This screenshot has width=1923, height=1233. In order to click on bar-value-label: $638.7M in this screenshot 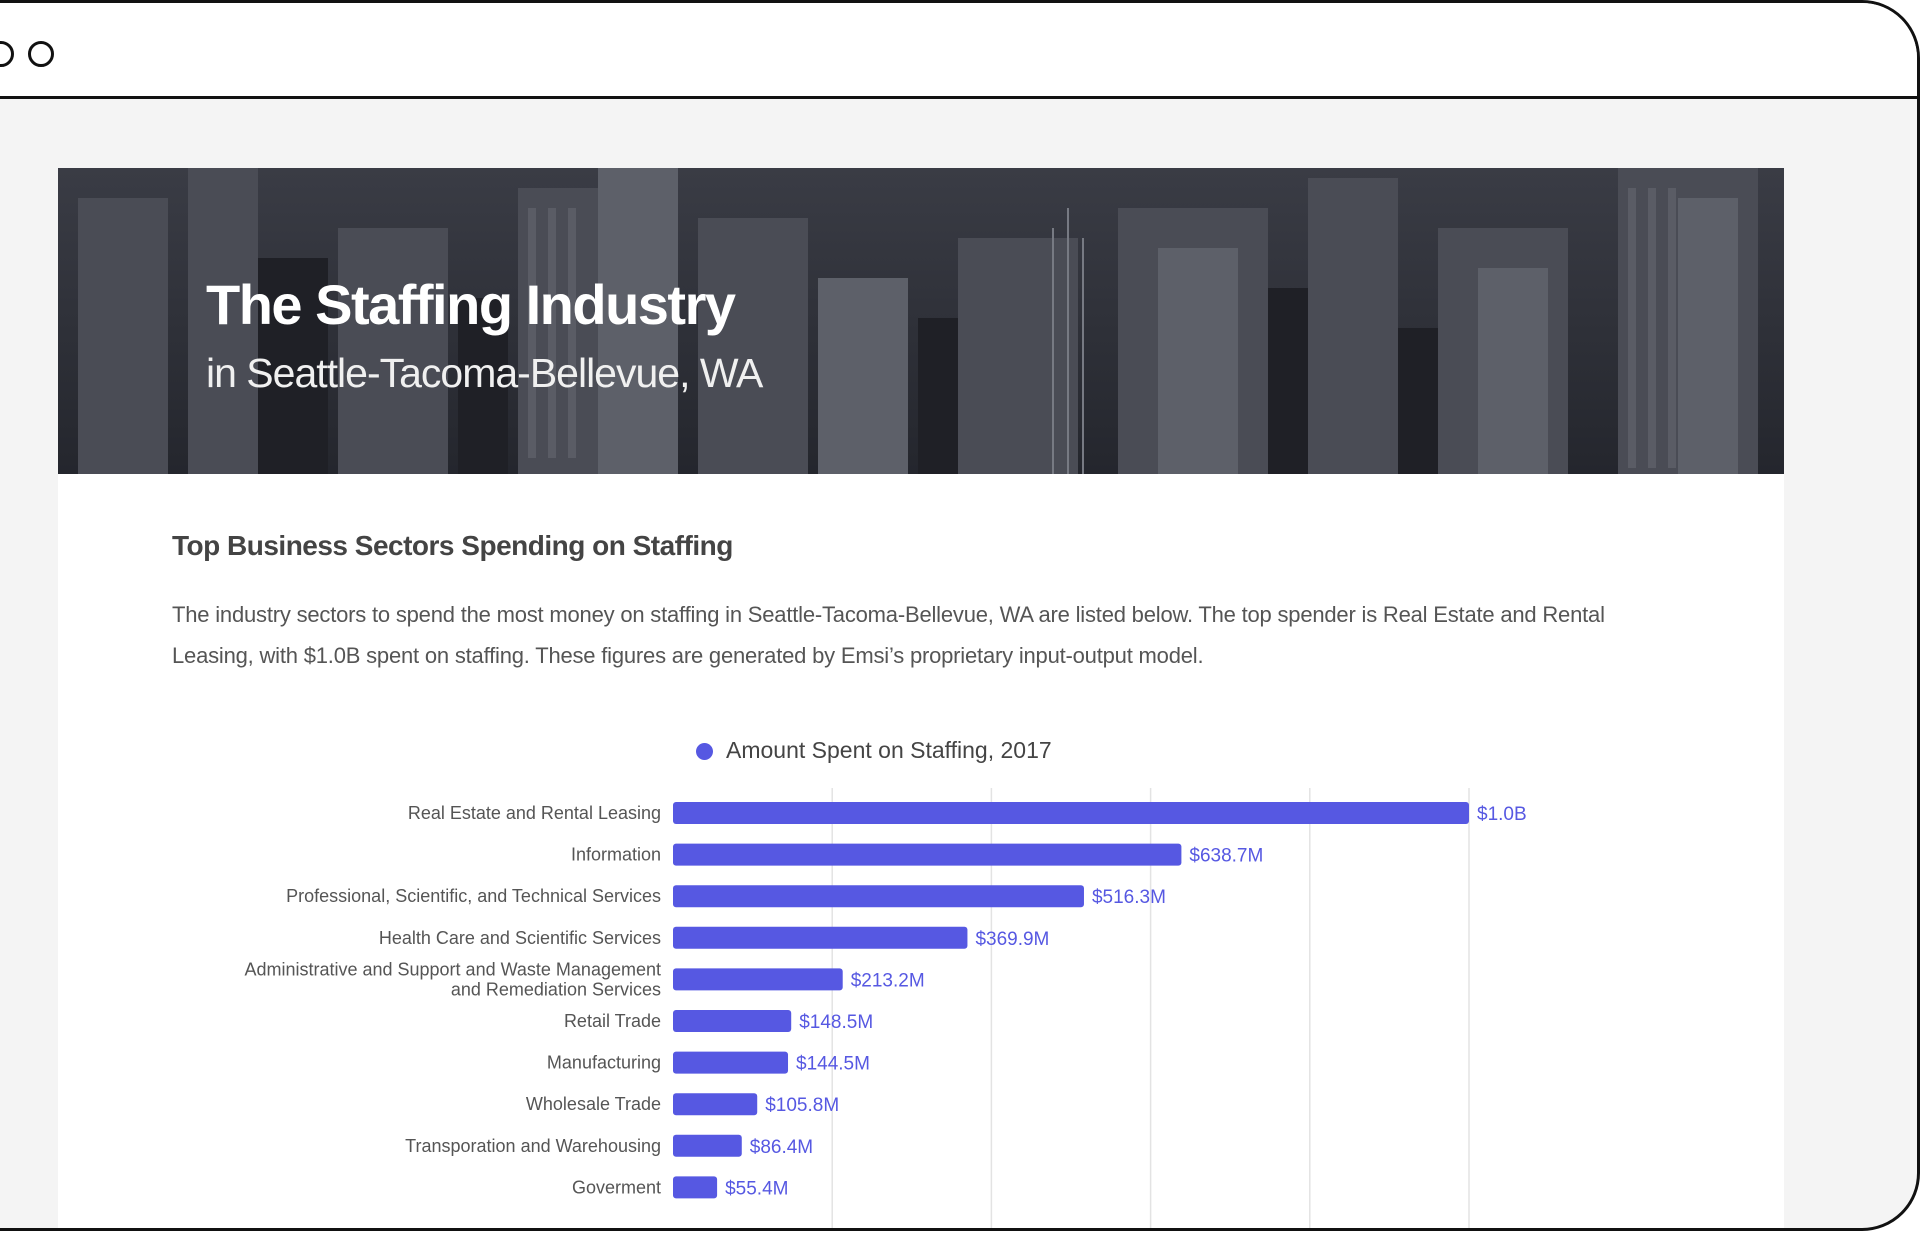, I will do `click(1226, 856)`.